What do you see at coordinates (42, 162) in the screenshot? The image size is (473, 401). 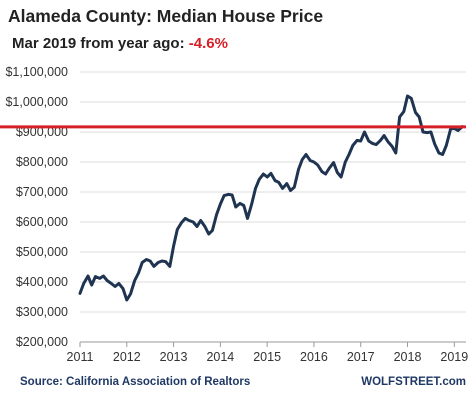 I see `y-tick-label: $800,000` at bounding box center [42, 162].